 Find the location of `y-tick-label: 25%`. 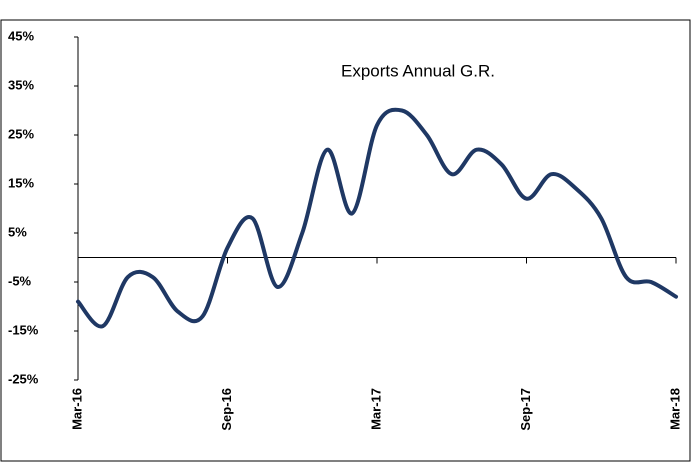

y-tick-label: 25% is located at coordinates (21, 133).